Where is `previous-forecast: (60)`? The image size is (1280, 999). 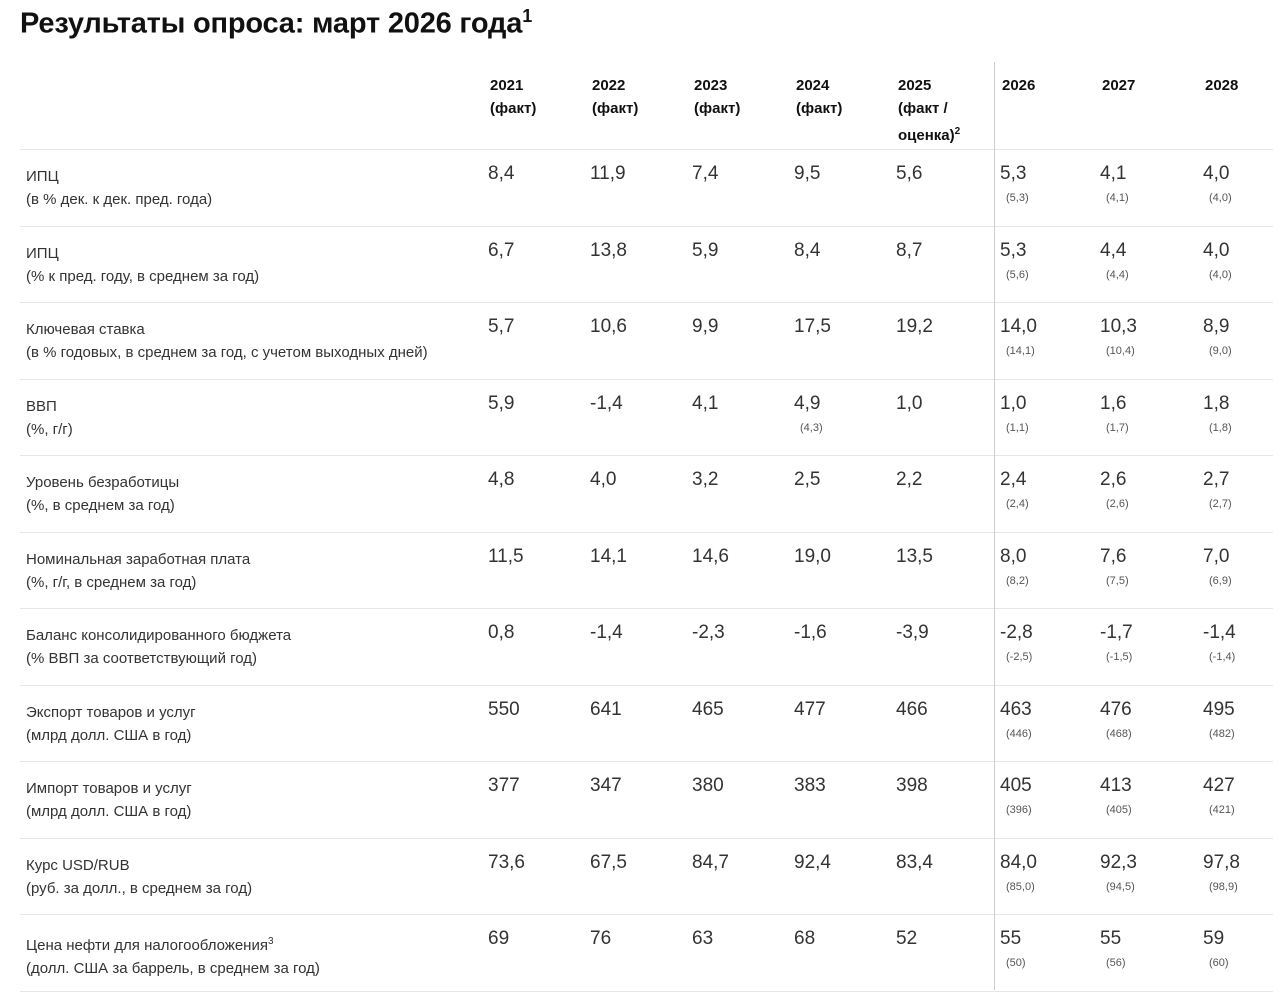
previous-forecast: (60) is located at coordinates (1219, 963).